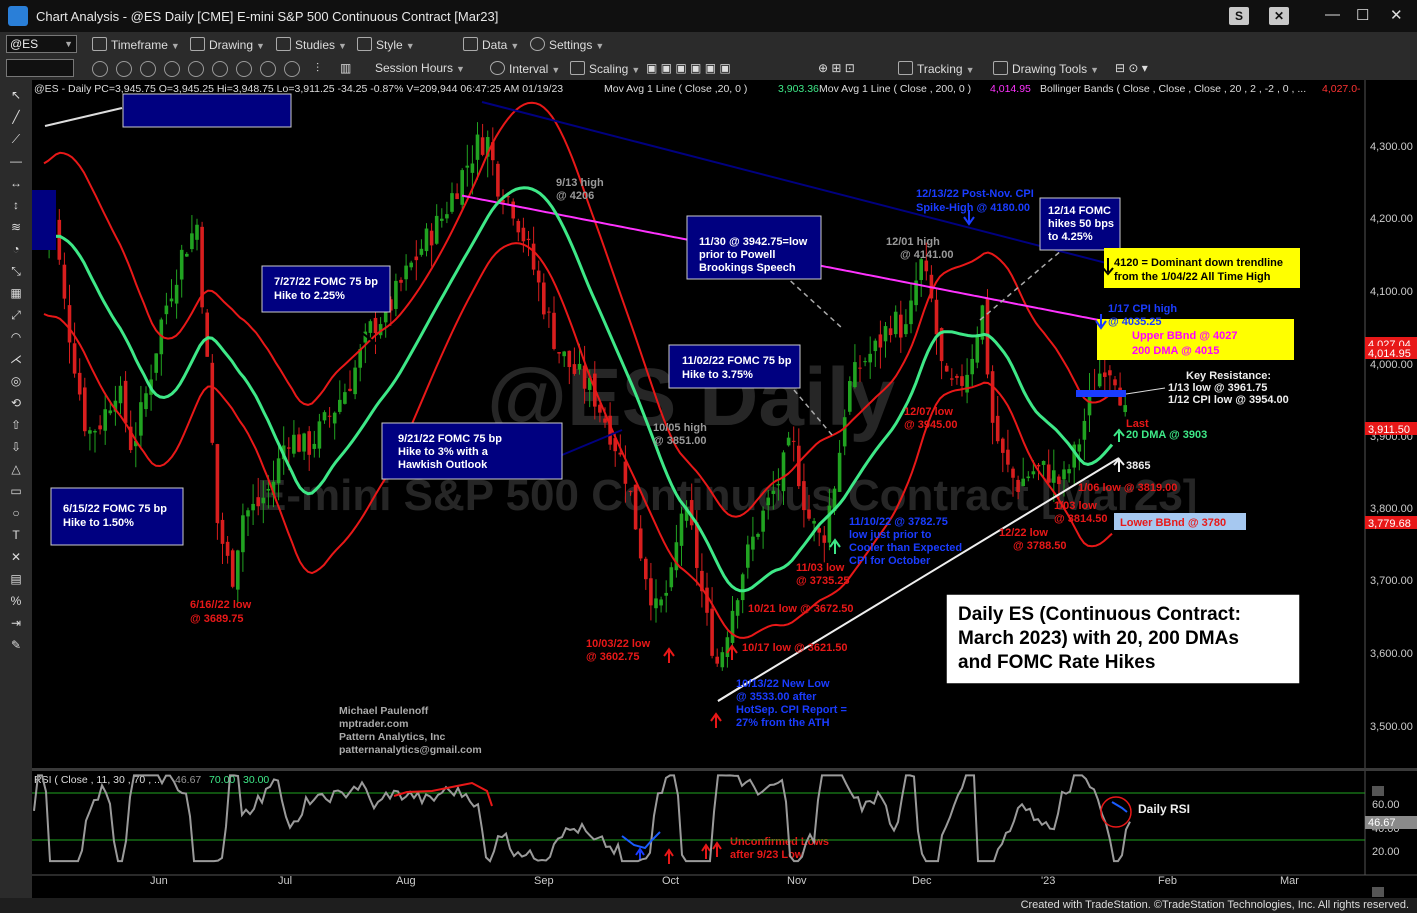 Image resolution: width=1417 pixels, height=913 pixels. I want to click on header-box, so click(207, 110).